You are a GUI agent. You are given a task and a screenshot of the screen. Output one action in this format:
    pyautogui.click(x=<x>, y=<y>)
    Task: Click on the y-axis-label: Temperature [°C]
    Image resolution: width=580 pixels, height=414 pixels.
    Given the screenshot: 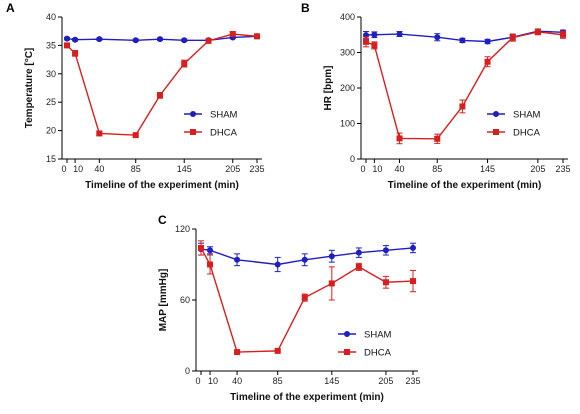 What is the action you would take?
    pyautogui.click(x=29, y=88)
    